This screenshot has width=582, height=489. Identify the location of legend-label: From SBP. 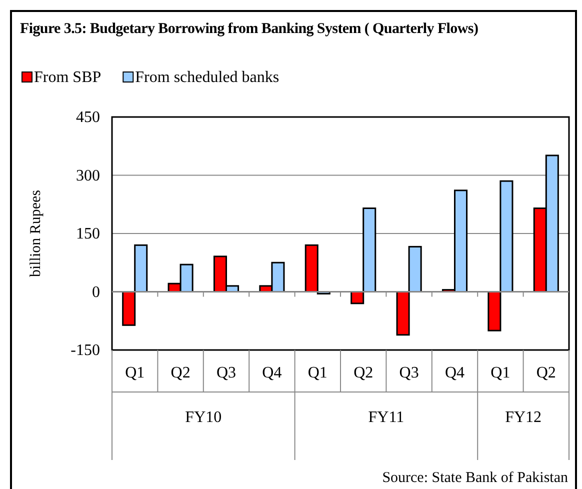
(68, 77).